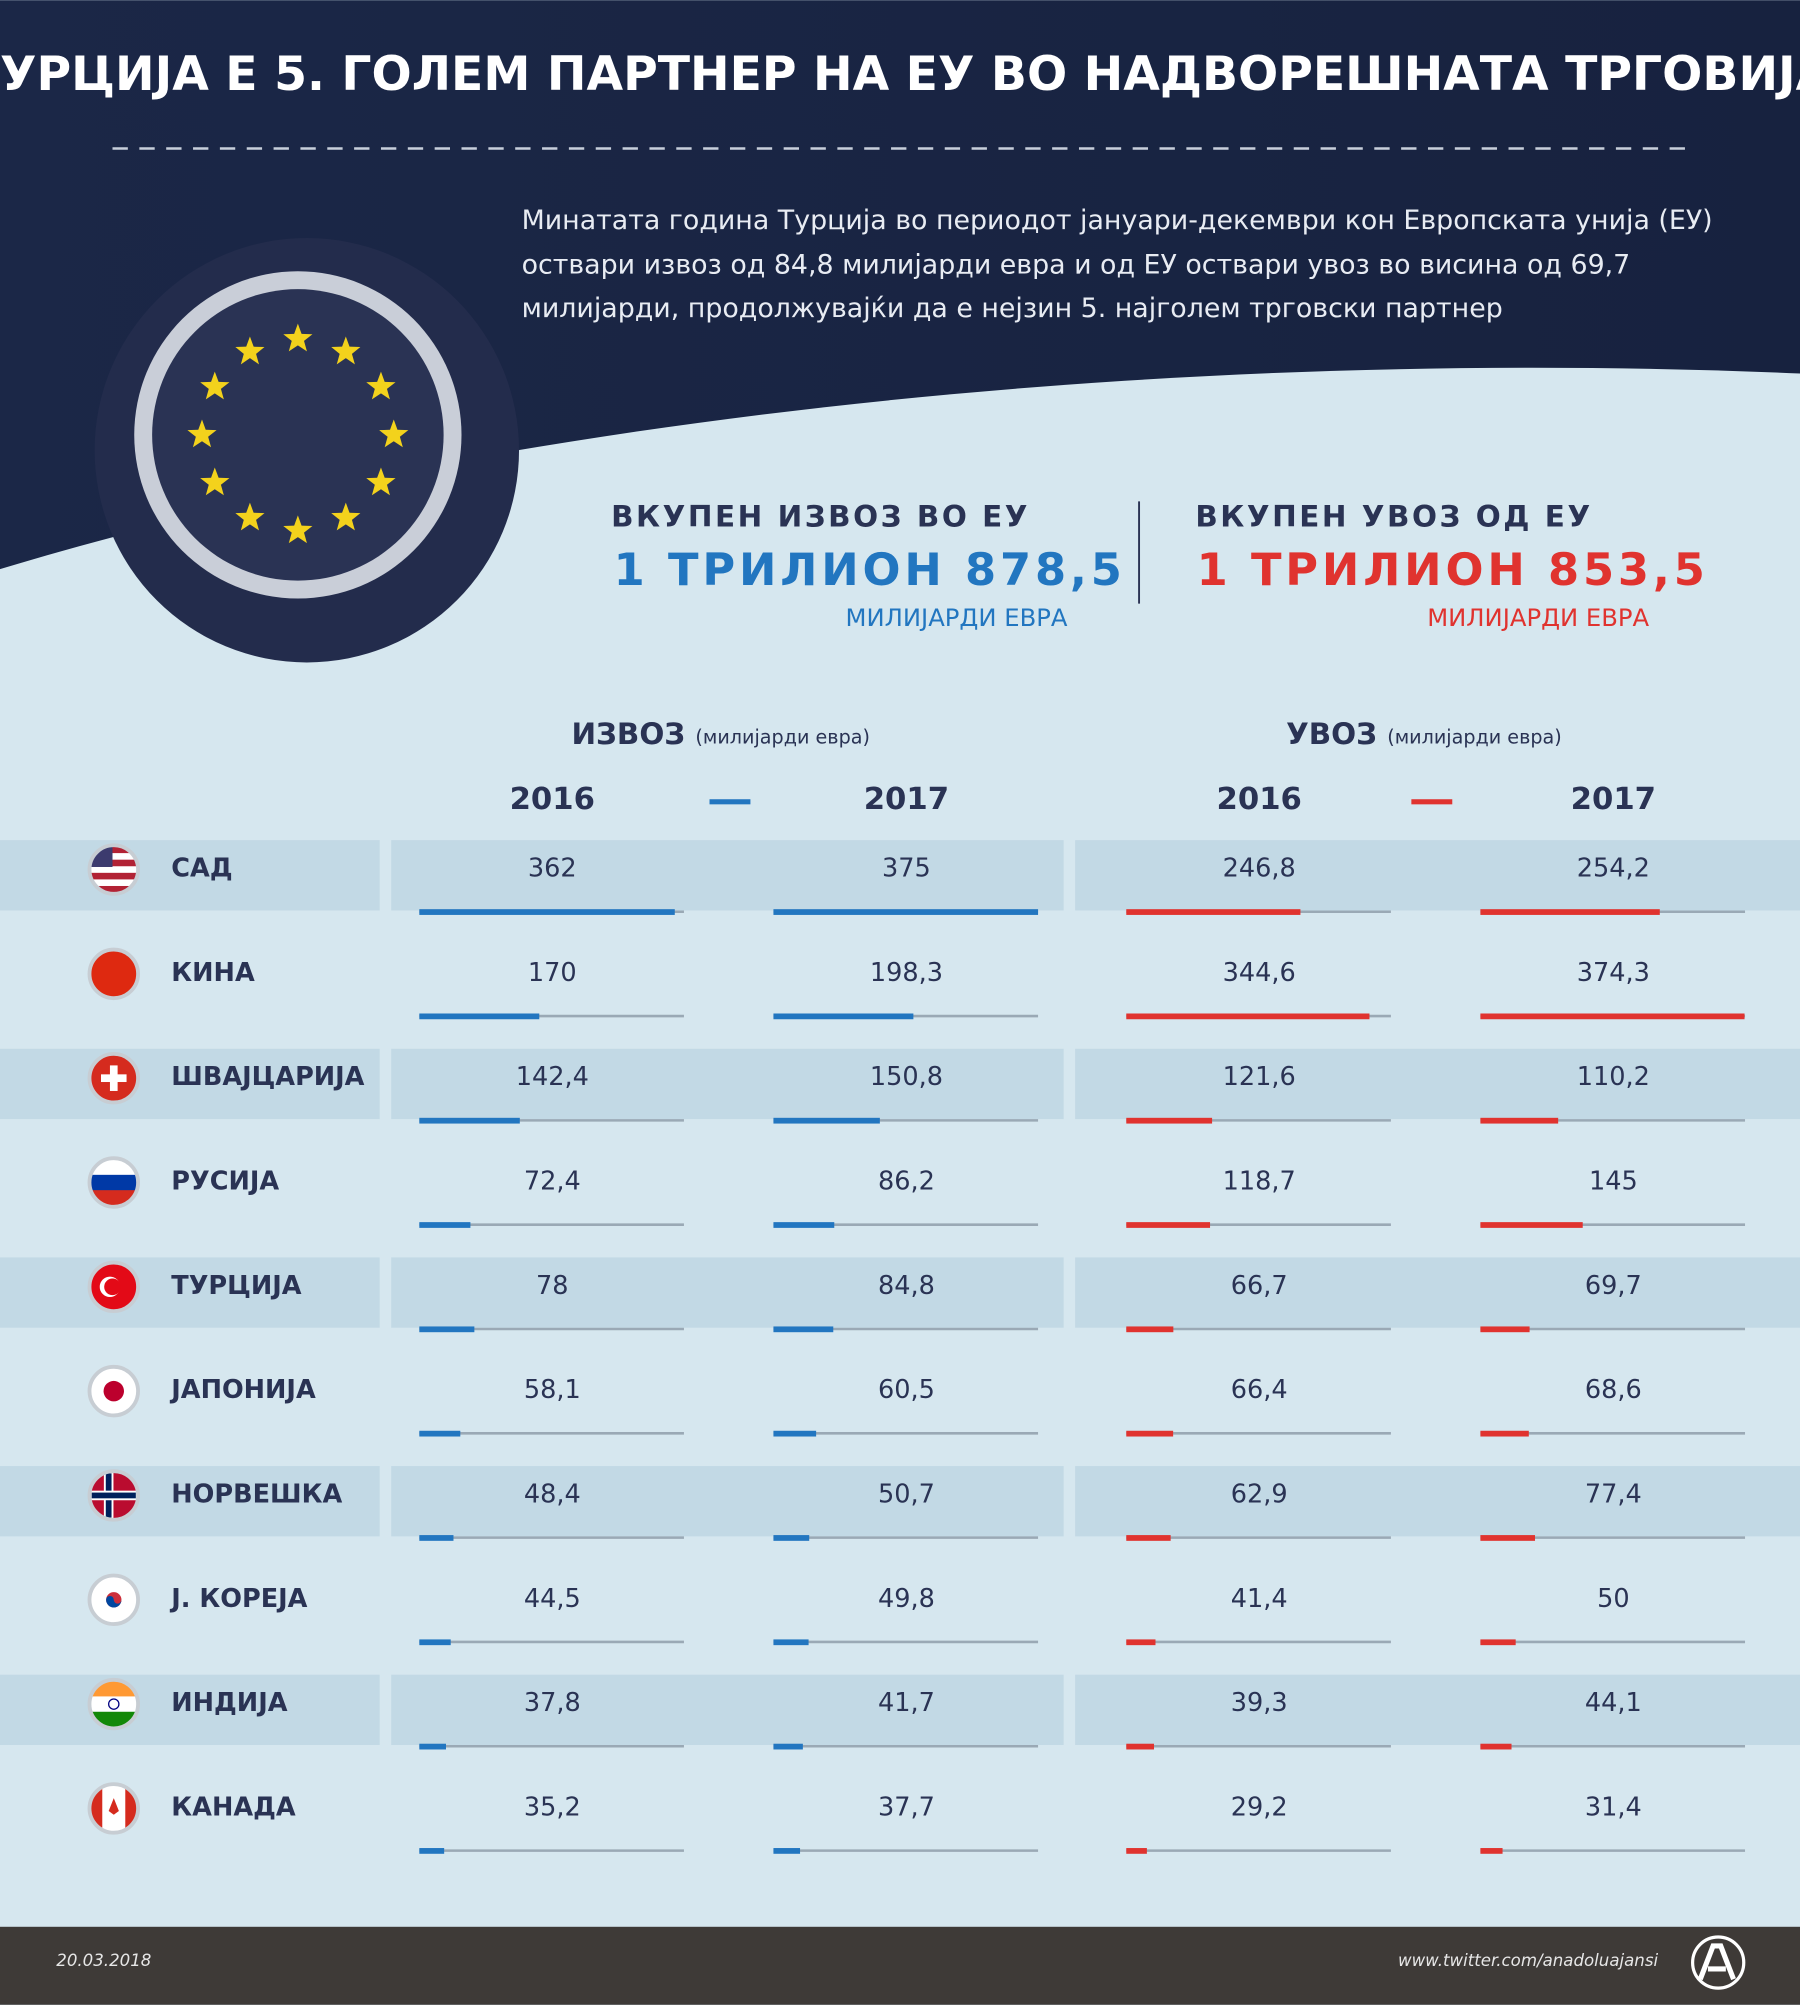 The image size is (1800, 2005). I want to click on value-label: 86,2, so click(906, 1182).